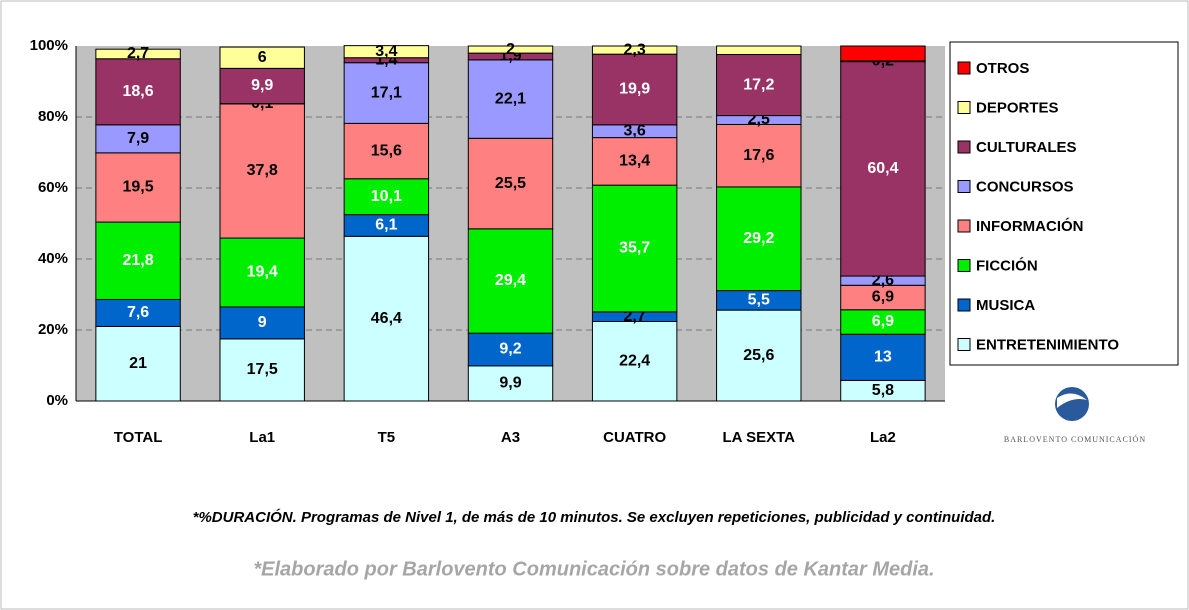  I want to click on y-tick-label: 40%, so click(53, 258).